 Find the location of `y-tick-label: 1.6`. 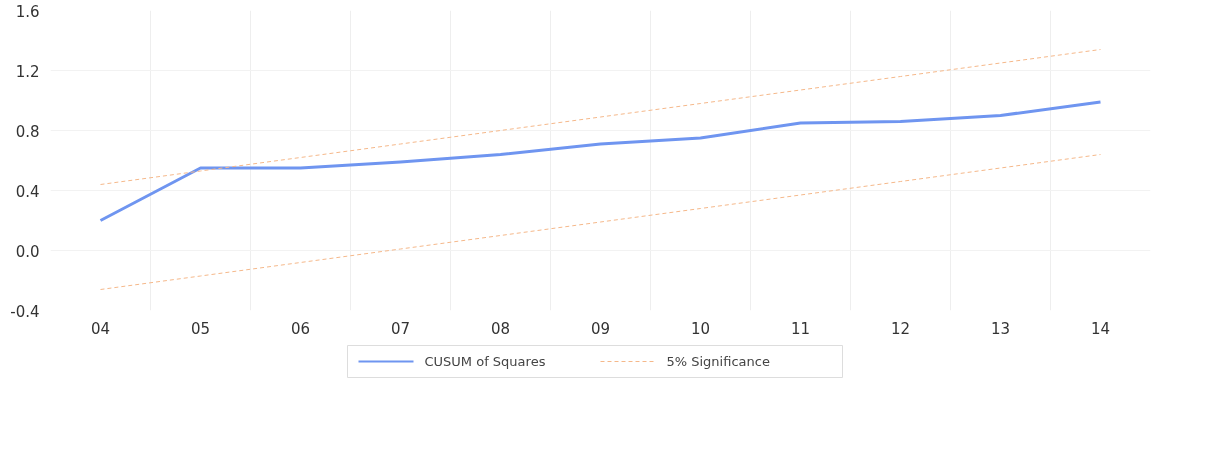

y-tick-label: 1.6 is located at coordinates (27, 11).